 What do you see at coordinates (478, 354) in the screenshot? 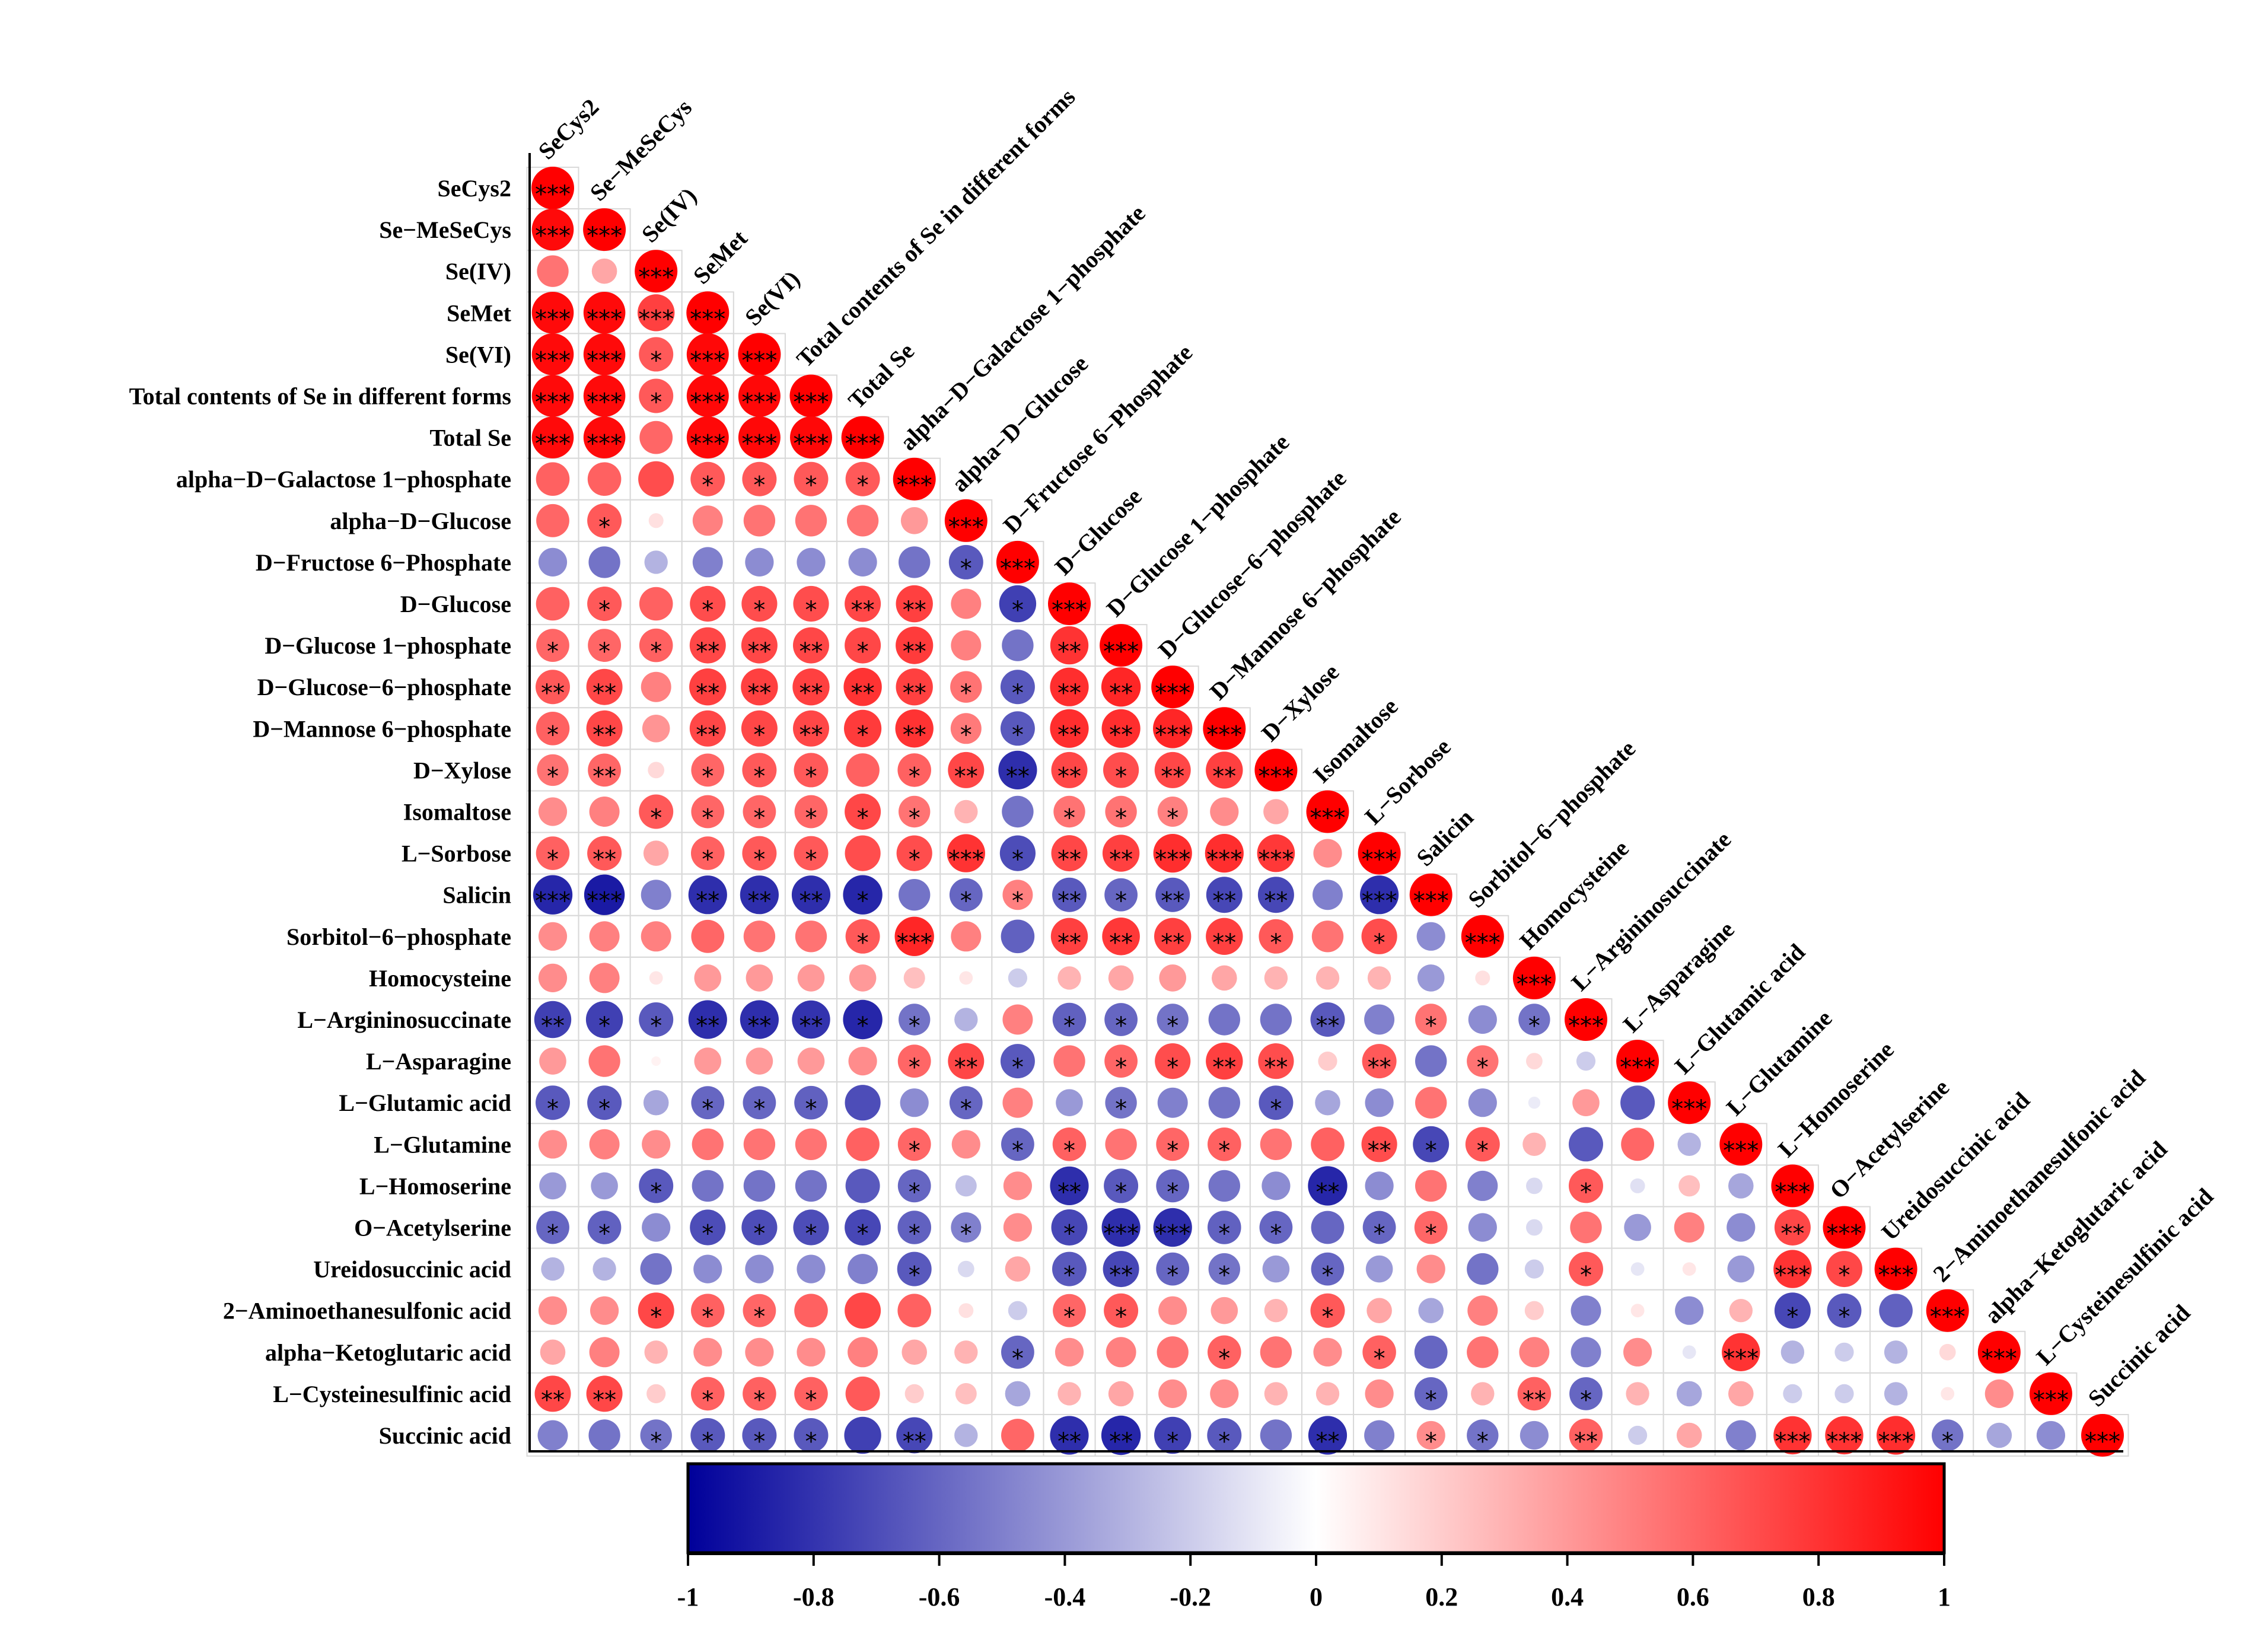
I see `row-label-se-vi: Se(VI)` at bounding box center [478, 354].